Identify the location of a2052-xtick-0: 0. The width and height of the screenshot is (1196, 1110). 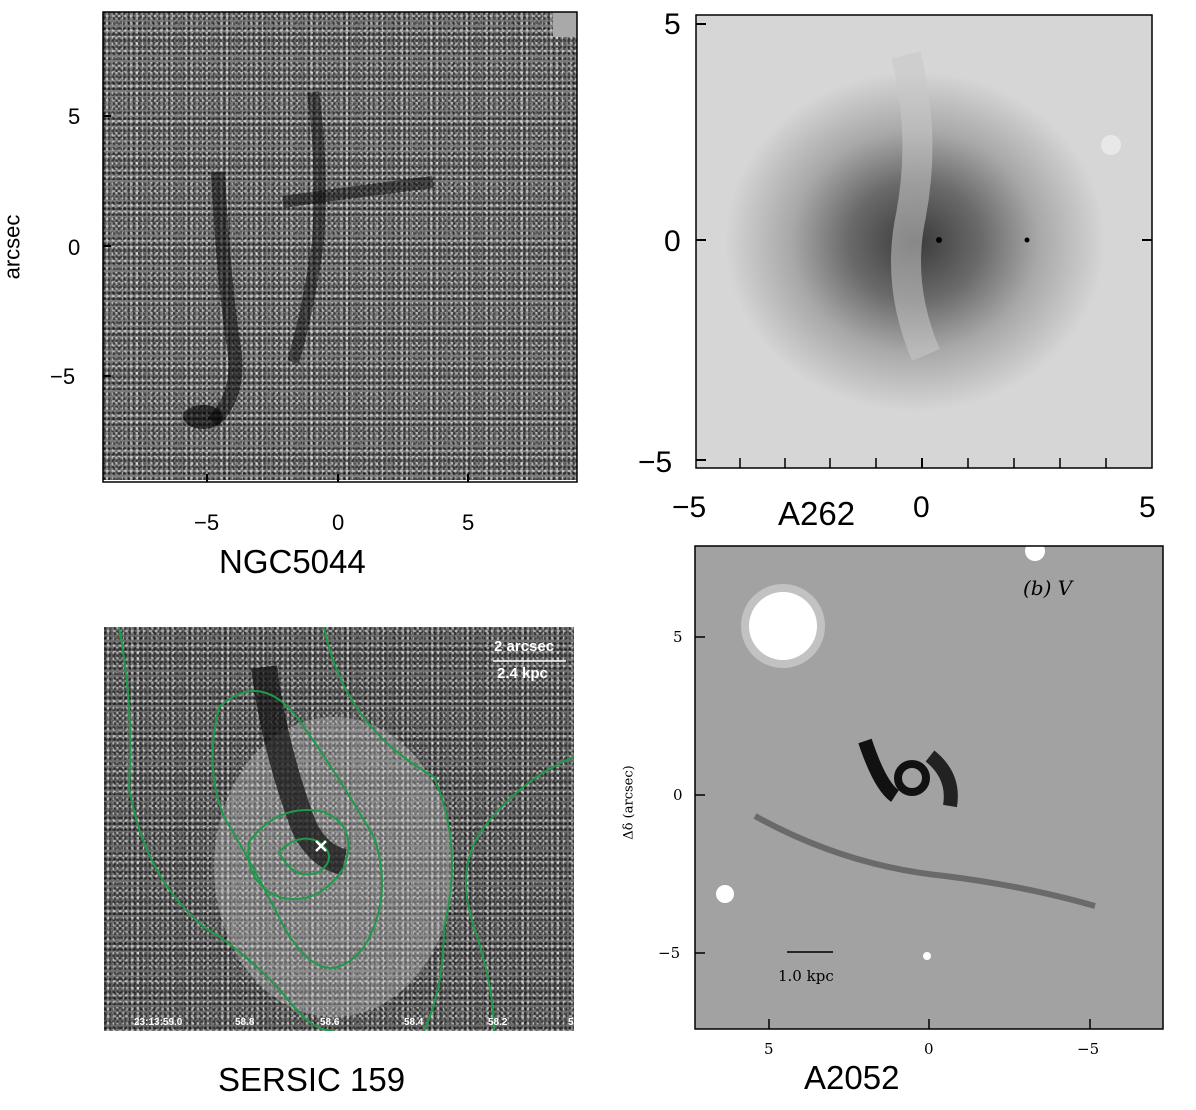
(929, 1049).